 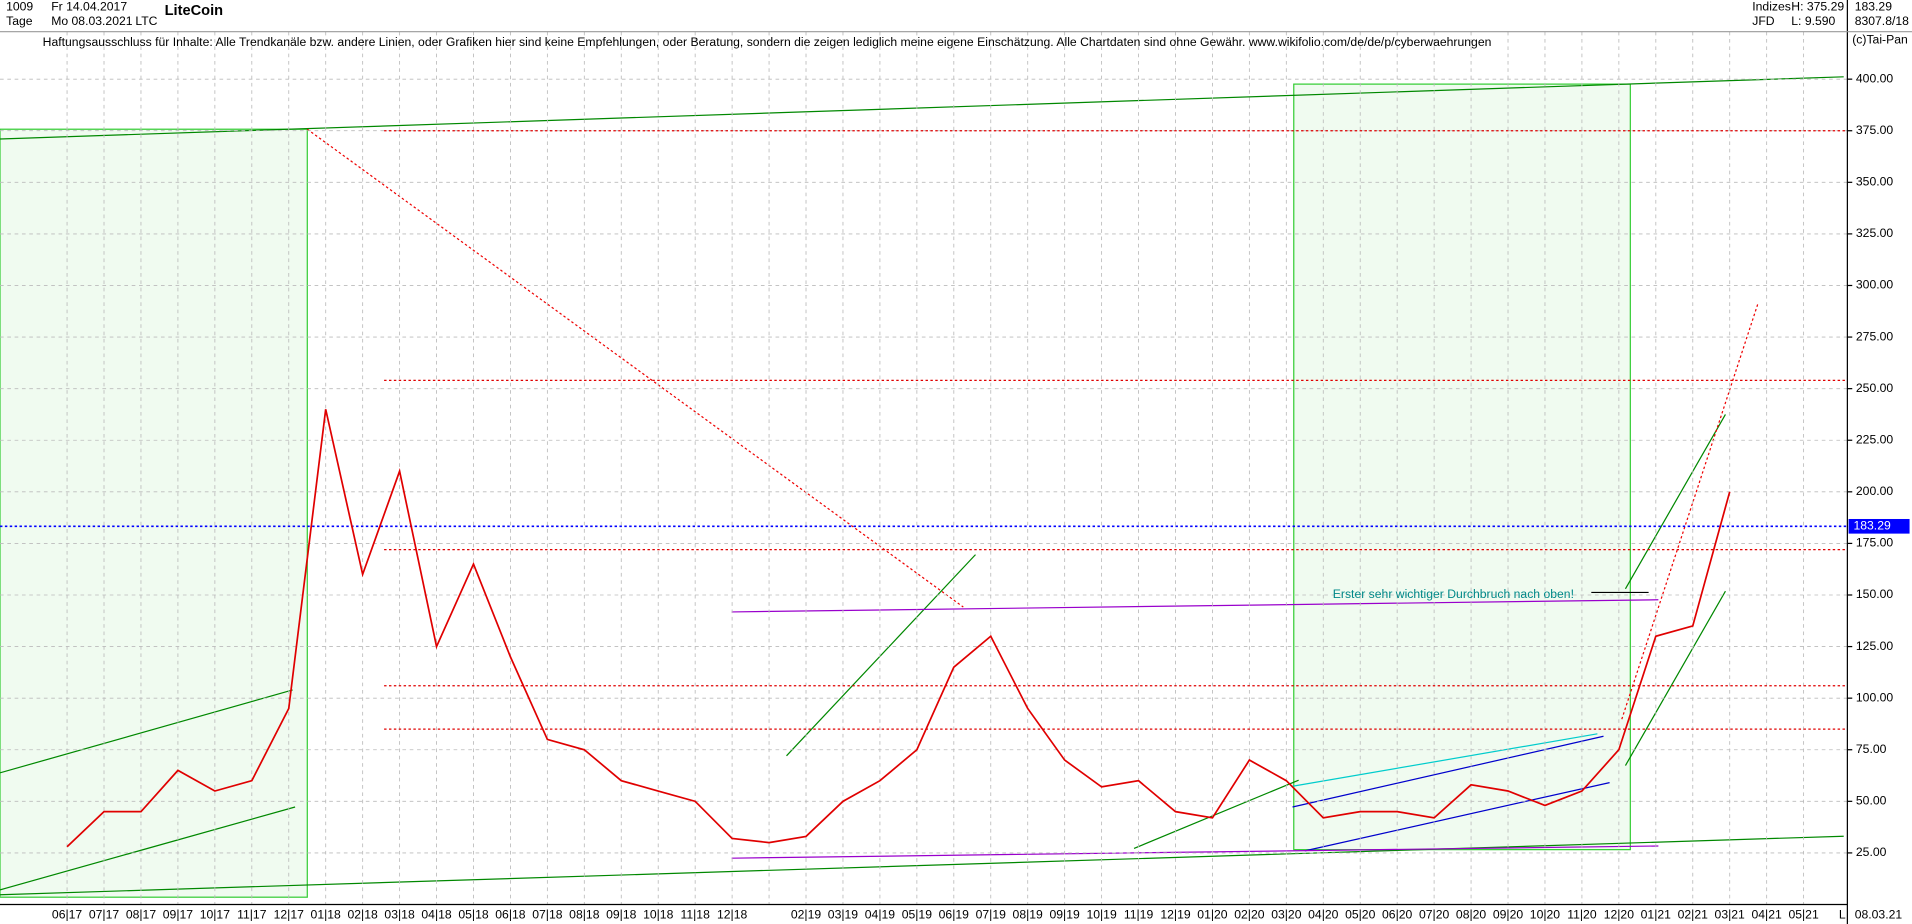 I want to click on y-tick-label: 200.00, so click(x=1875, y=491).